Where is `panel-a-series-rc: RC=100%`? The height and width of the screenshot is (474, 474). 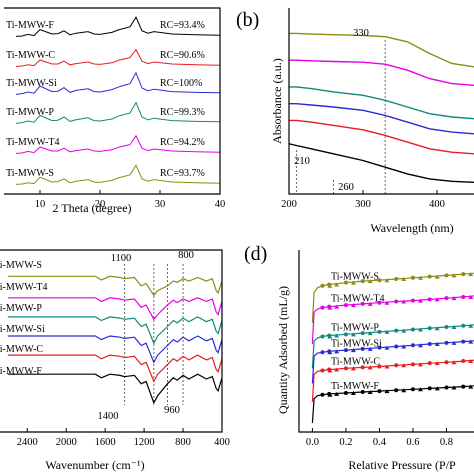
panel-a-series-rc: RC=100% is located at coordinates (181, 83).